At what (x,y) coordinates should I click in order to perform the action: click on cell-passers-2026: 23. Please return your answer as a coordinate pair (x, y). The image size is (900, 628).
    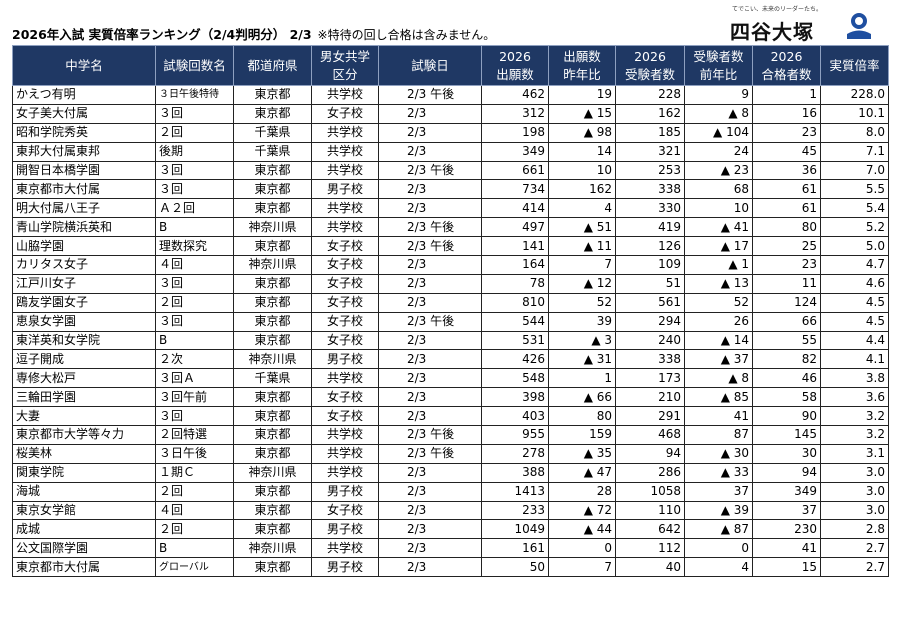
    Looking at the image, I should click on (786, 265).